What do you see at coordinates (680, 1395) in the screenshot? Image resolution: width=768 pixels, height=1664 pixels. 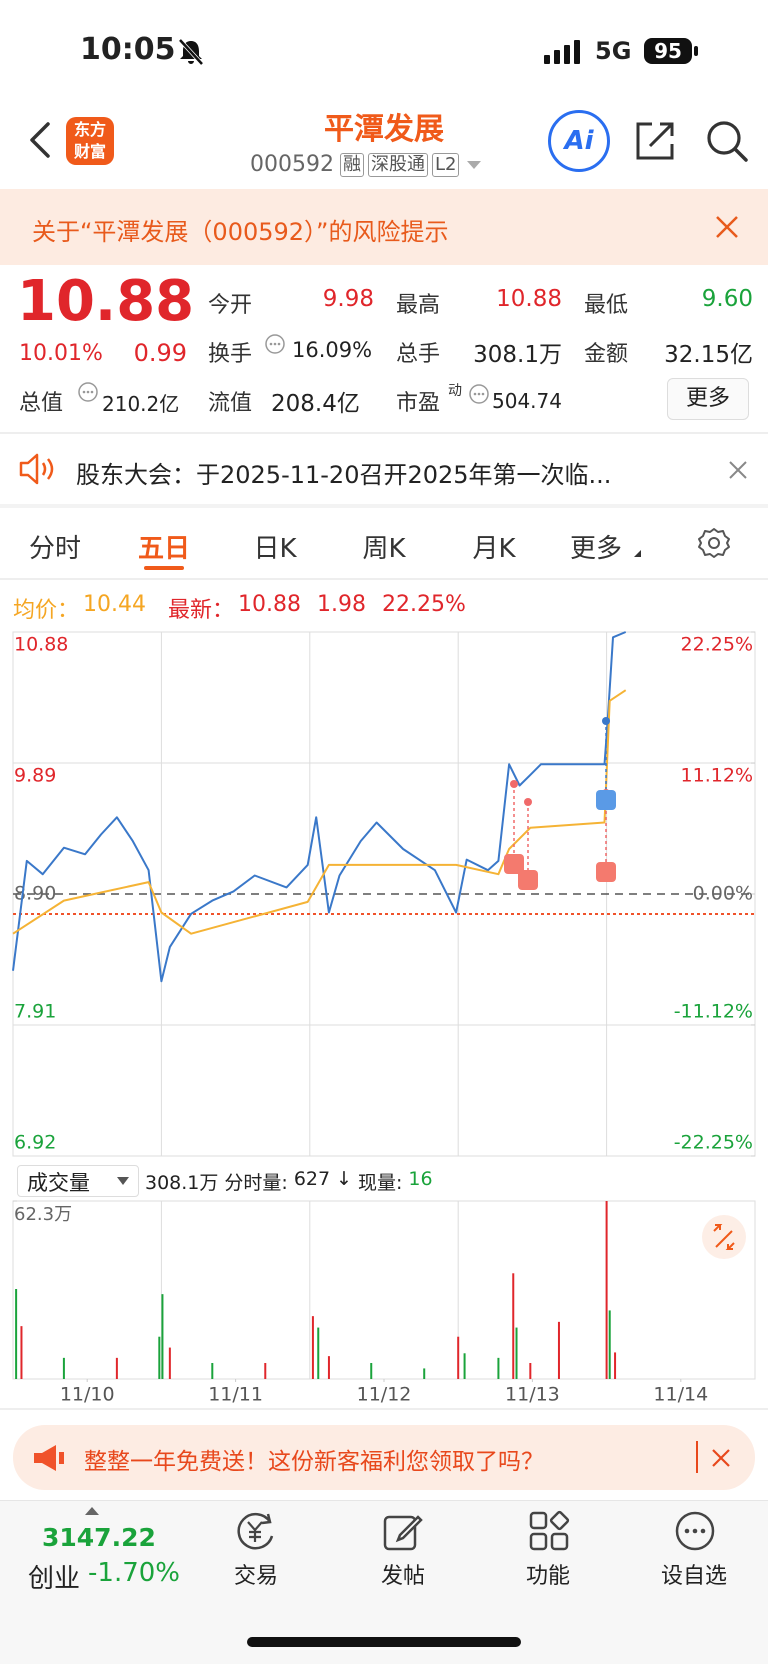 I see `x-tick-label: 11/14` at bounding box center [680, 1395].